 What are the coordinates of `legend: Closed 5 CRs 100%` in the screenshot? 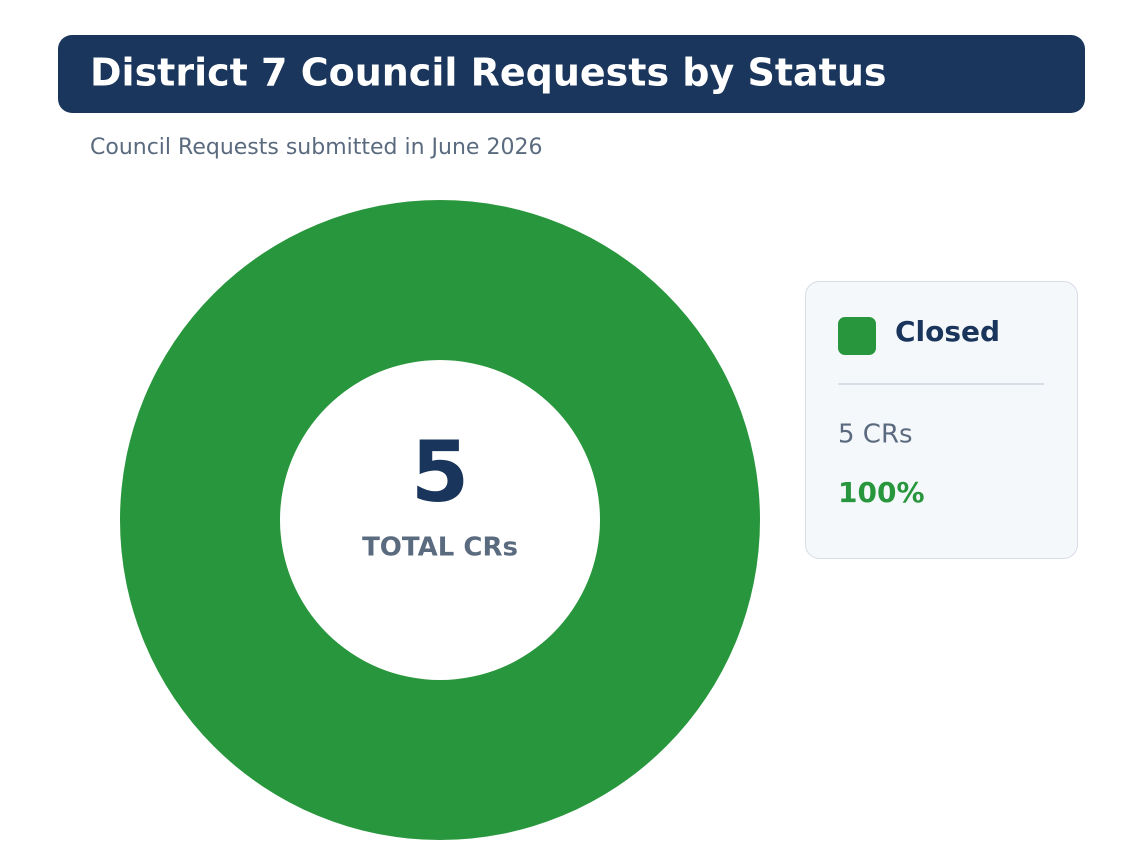 It's located at (941, 420).